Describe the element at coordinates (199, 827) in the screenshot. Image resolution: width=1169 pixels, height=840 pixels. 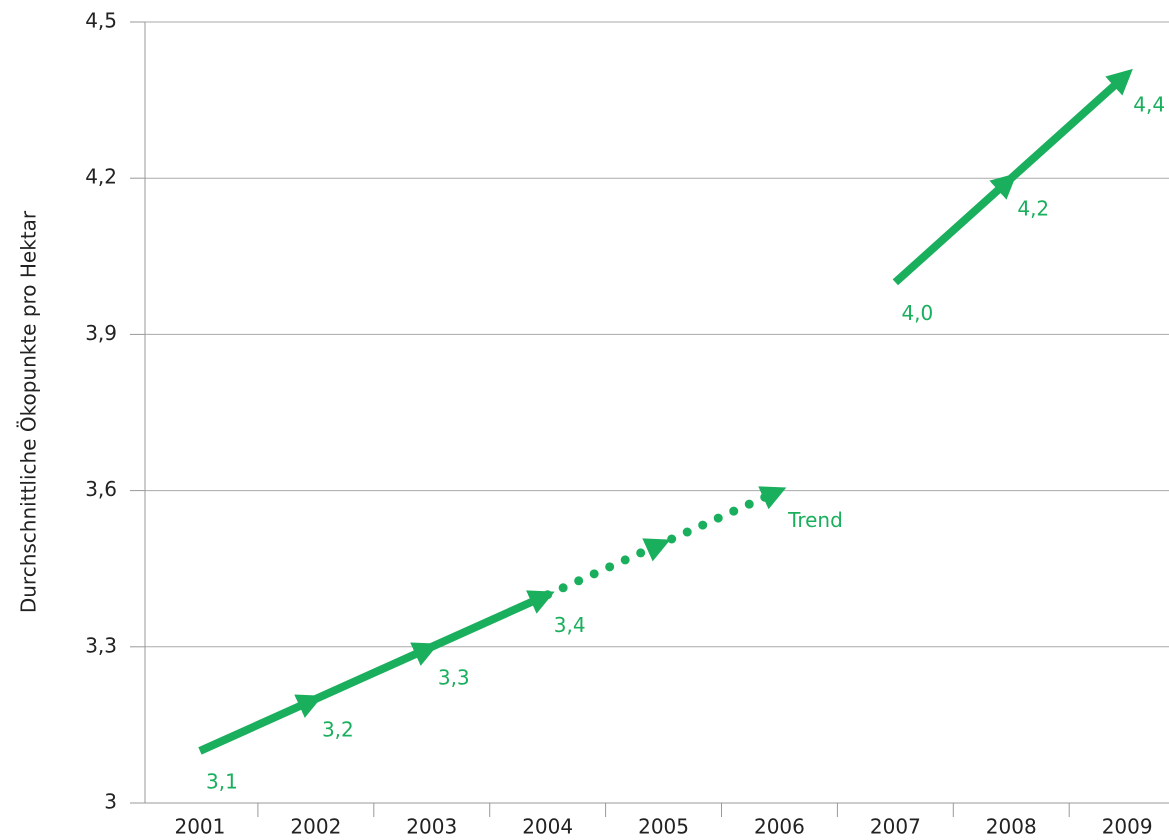
I see `x-tick-label: 2001` at that location.